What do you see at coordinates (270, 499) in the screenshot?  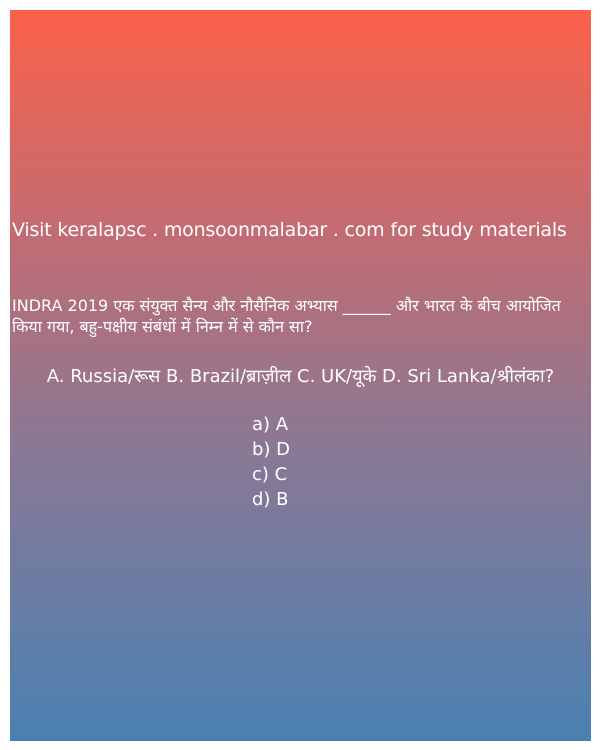 I see `answer-option-d: d) B` at bounding box center [270, 499].